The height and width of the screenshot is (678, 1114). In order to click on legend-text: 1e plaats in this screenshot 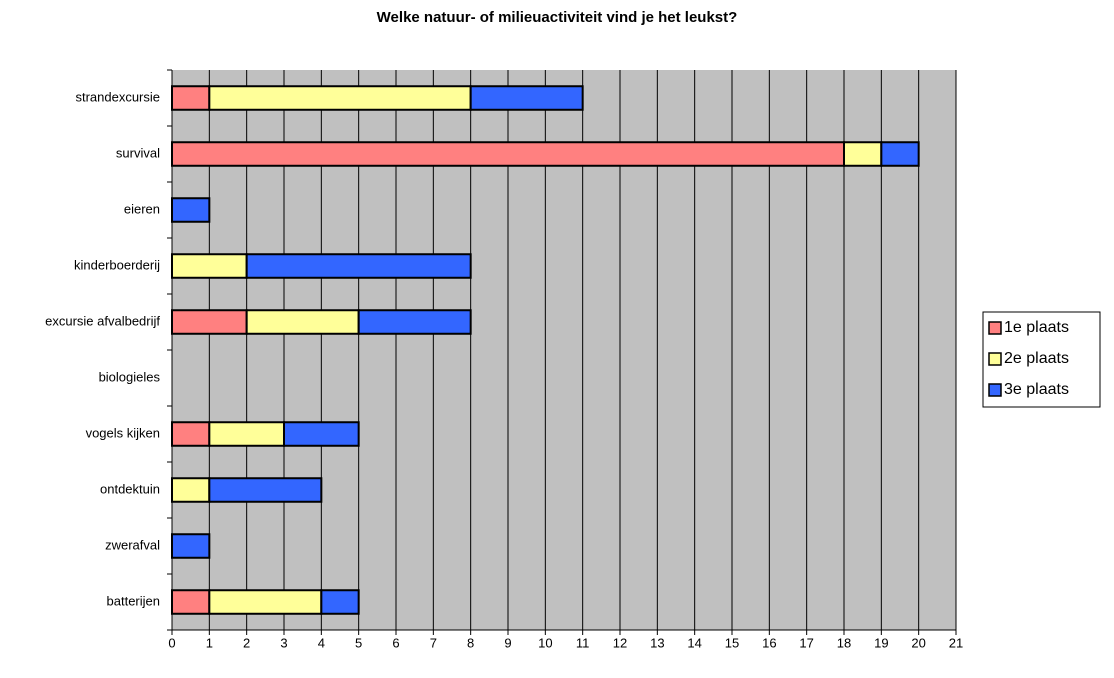, I will do `click(1036, 327)`.